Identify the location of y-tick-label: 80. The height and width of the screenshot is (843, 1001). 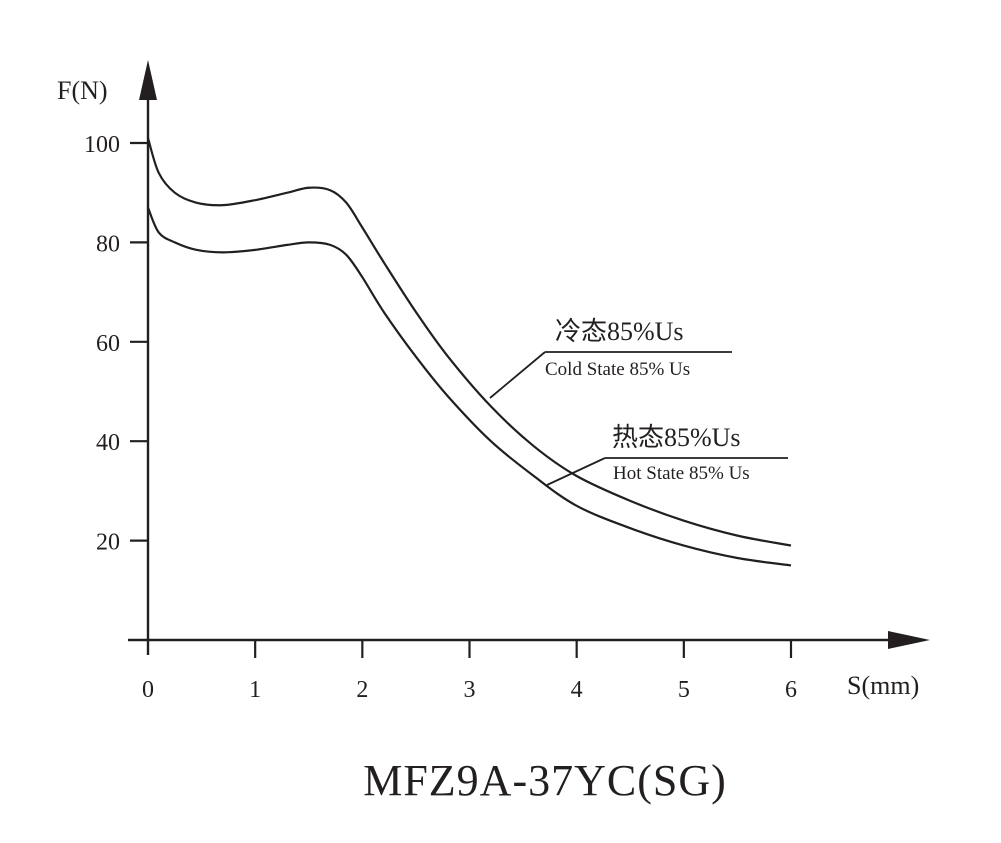
(108, 244).